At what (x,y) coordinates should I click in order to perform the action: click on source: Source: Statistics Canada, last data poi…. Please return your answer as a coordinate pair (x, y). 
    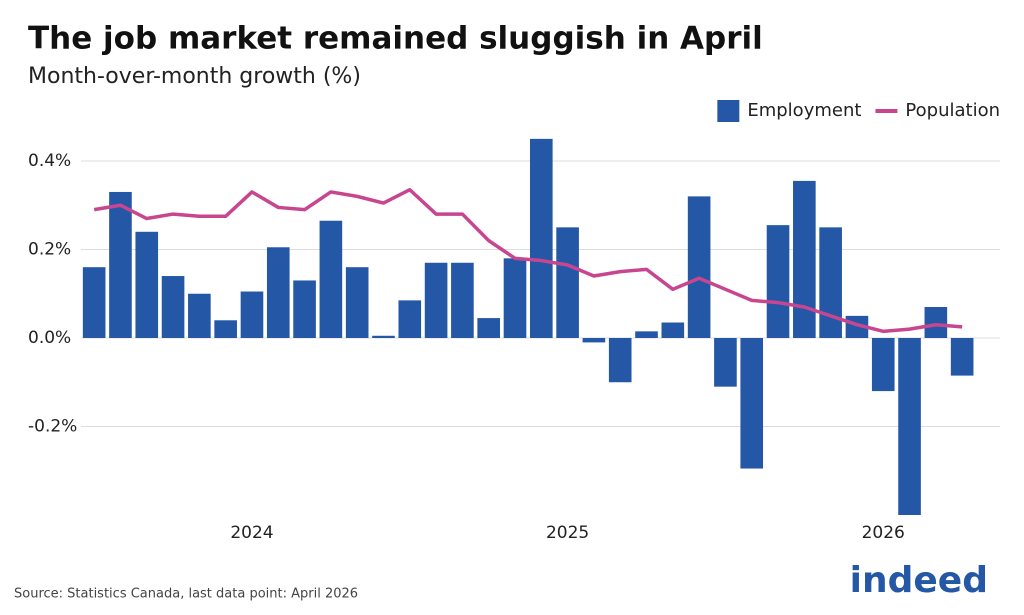
    Looking at the image, I should click on (186, 594).